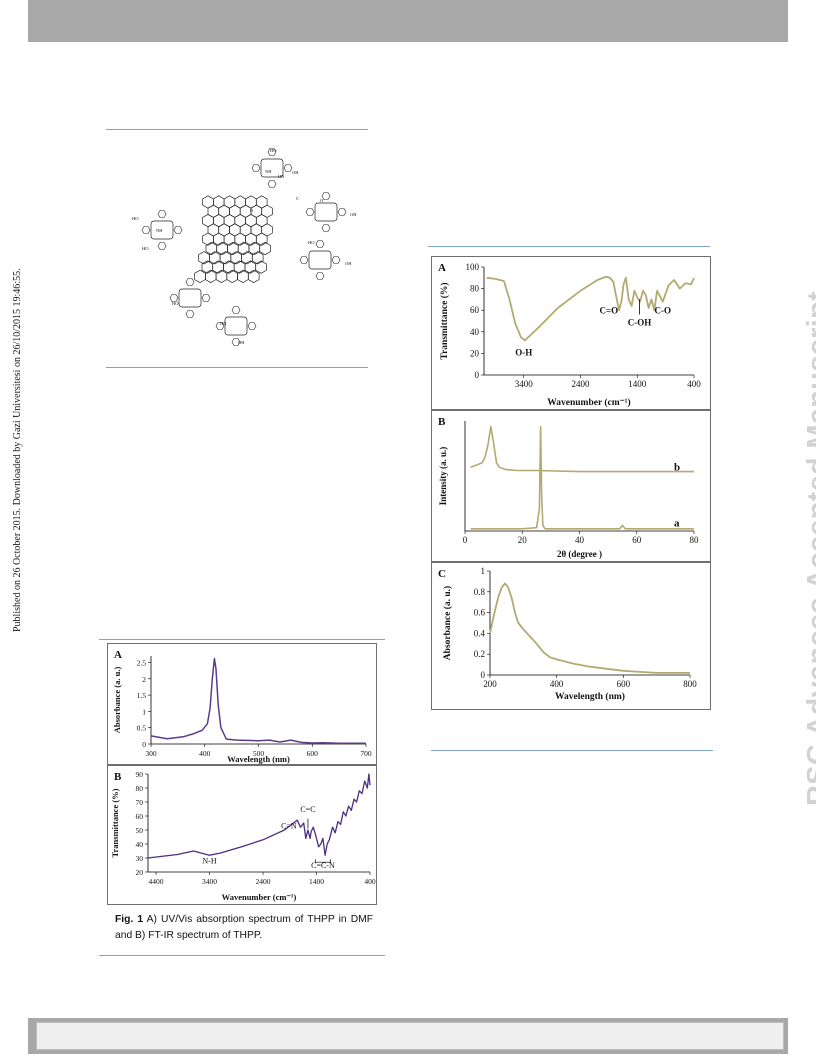  Describe the element at coordinates (609, 310) in the screenshot. I see `annotation-co: C=O` at that location.